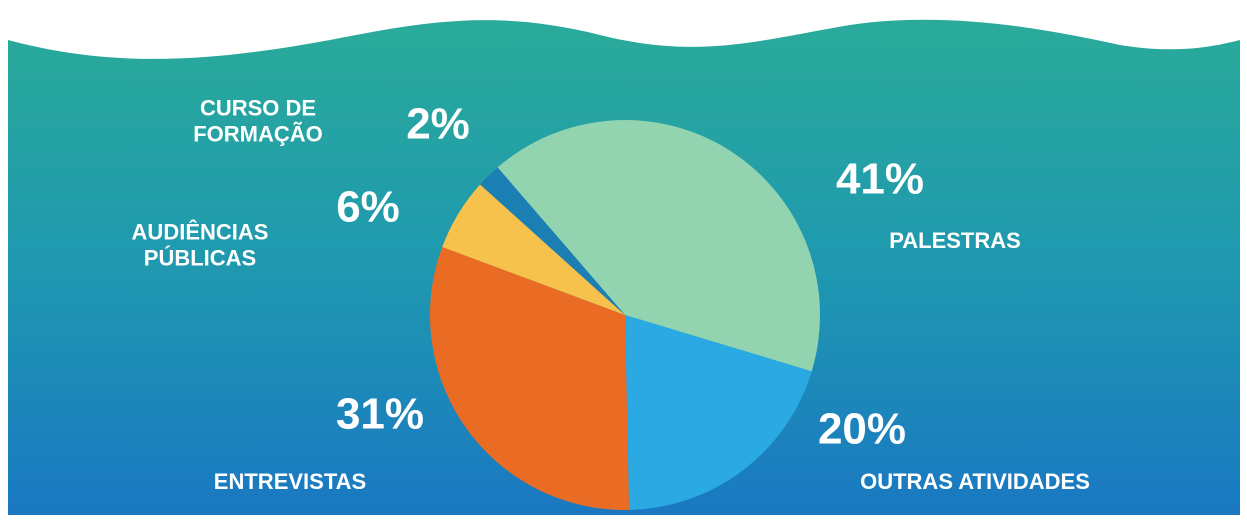 The image size is (1247, 527). Describe the element at coordinates (955, 240) in the screenshot. I see `category-label: PALESTRAS` at that location.